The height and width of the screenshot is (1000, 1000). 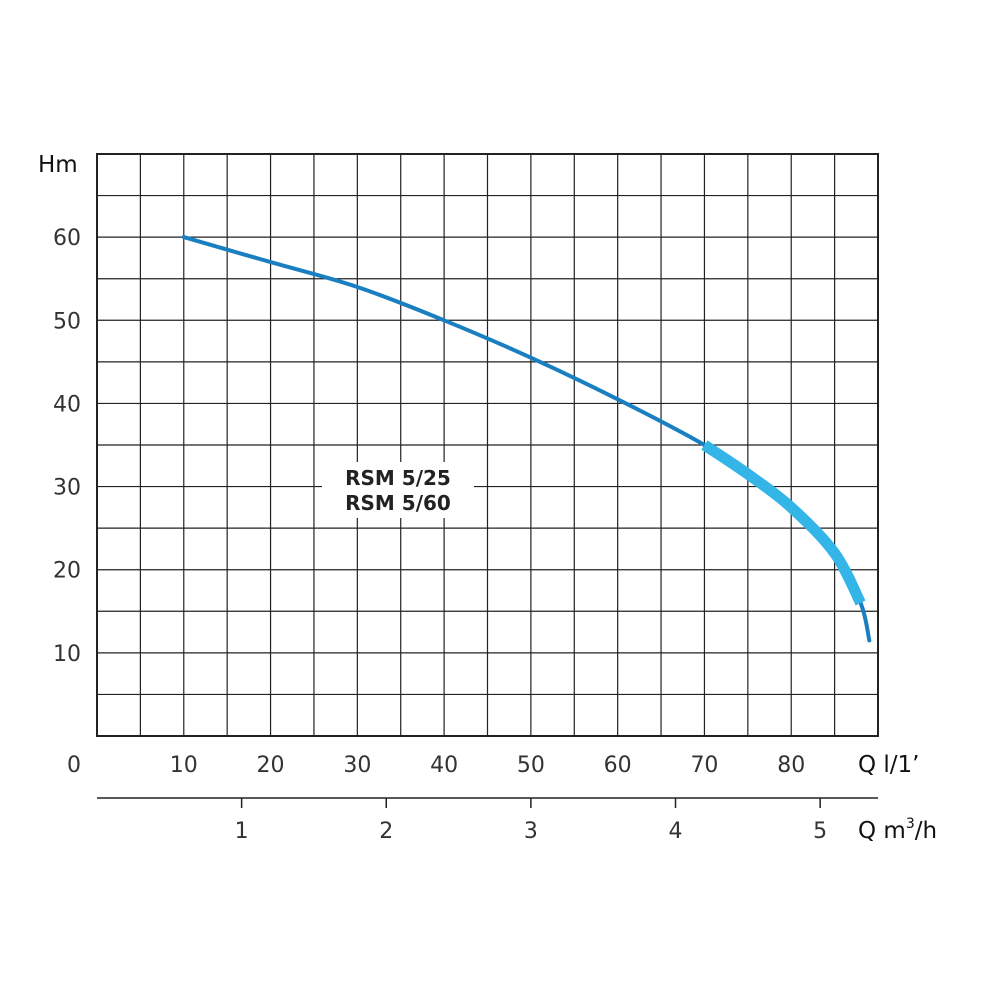 What do you see at coordinates (704, 765) in the screenshot?
I see `x-tick-label: 70` at bounding box center [704, 765].